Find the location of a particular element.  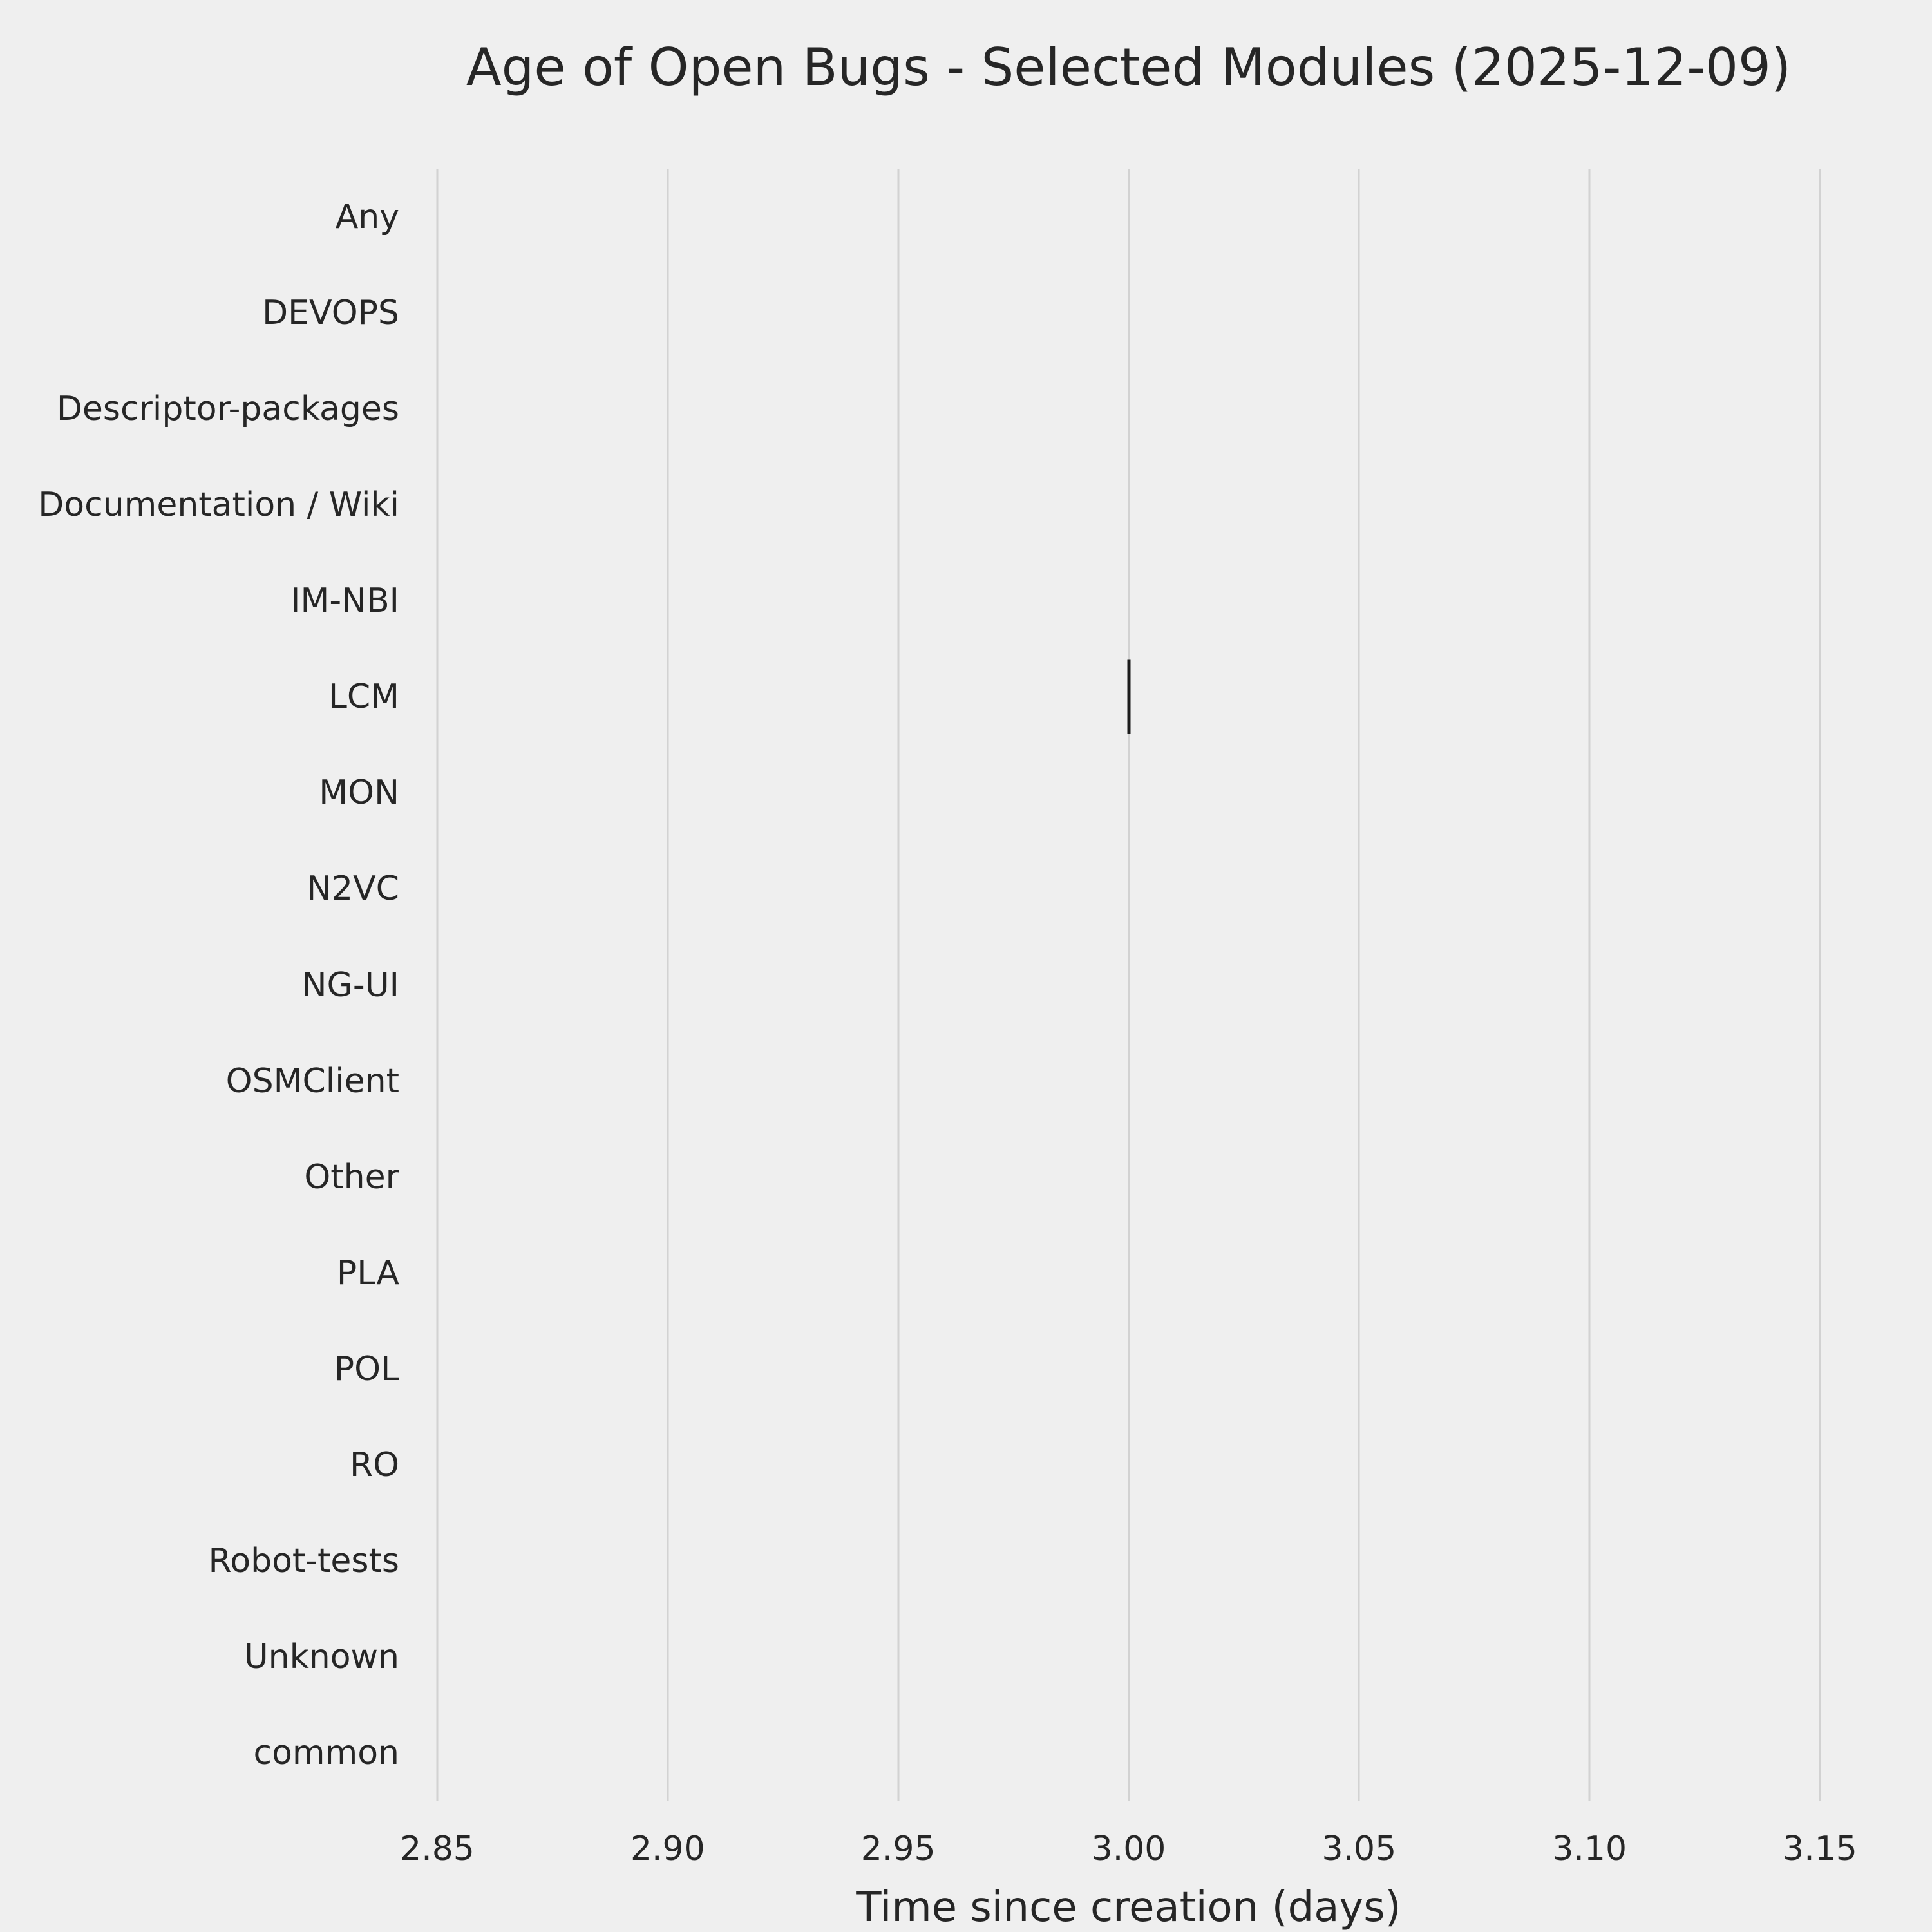

x-tick-label: 3.00 is located at coordinates (1128, 1849).